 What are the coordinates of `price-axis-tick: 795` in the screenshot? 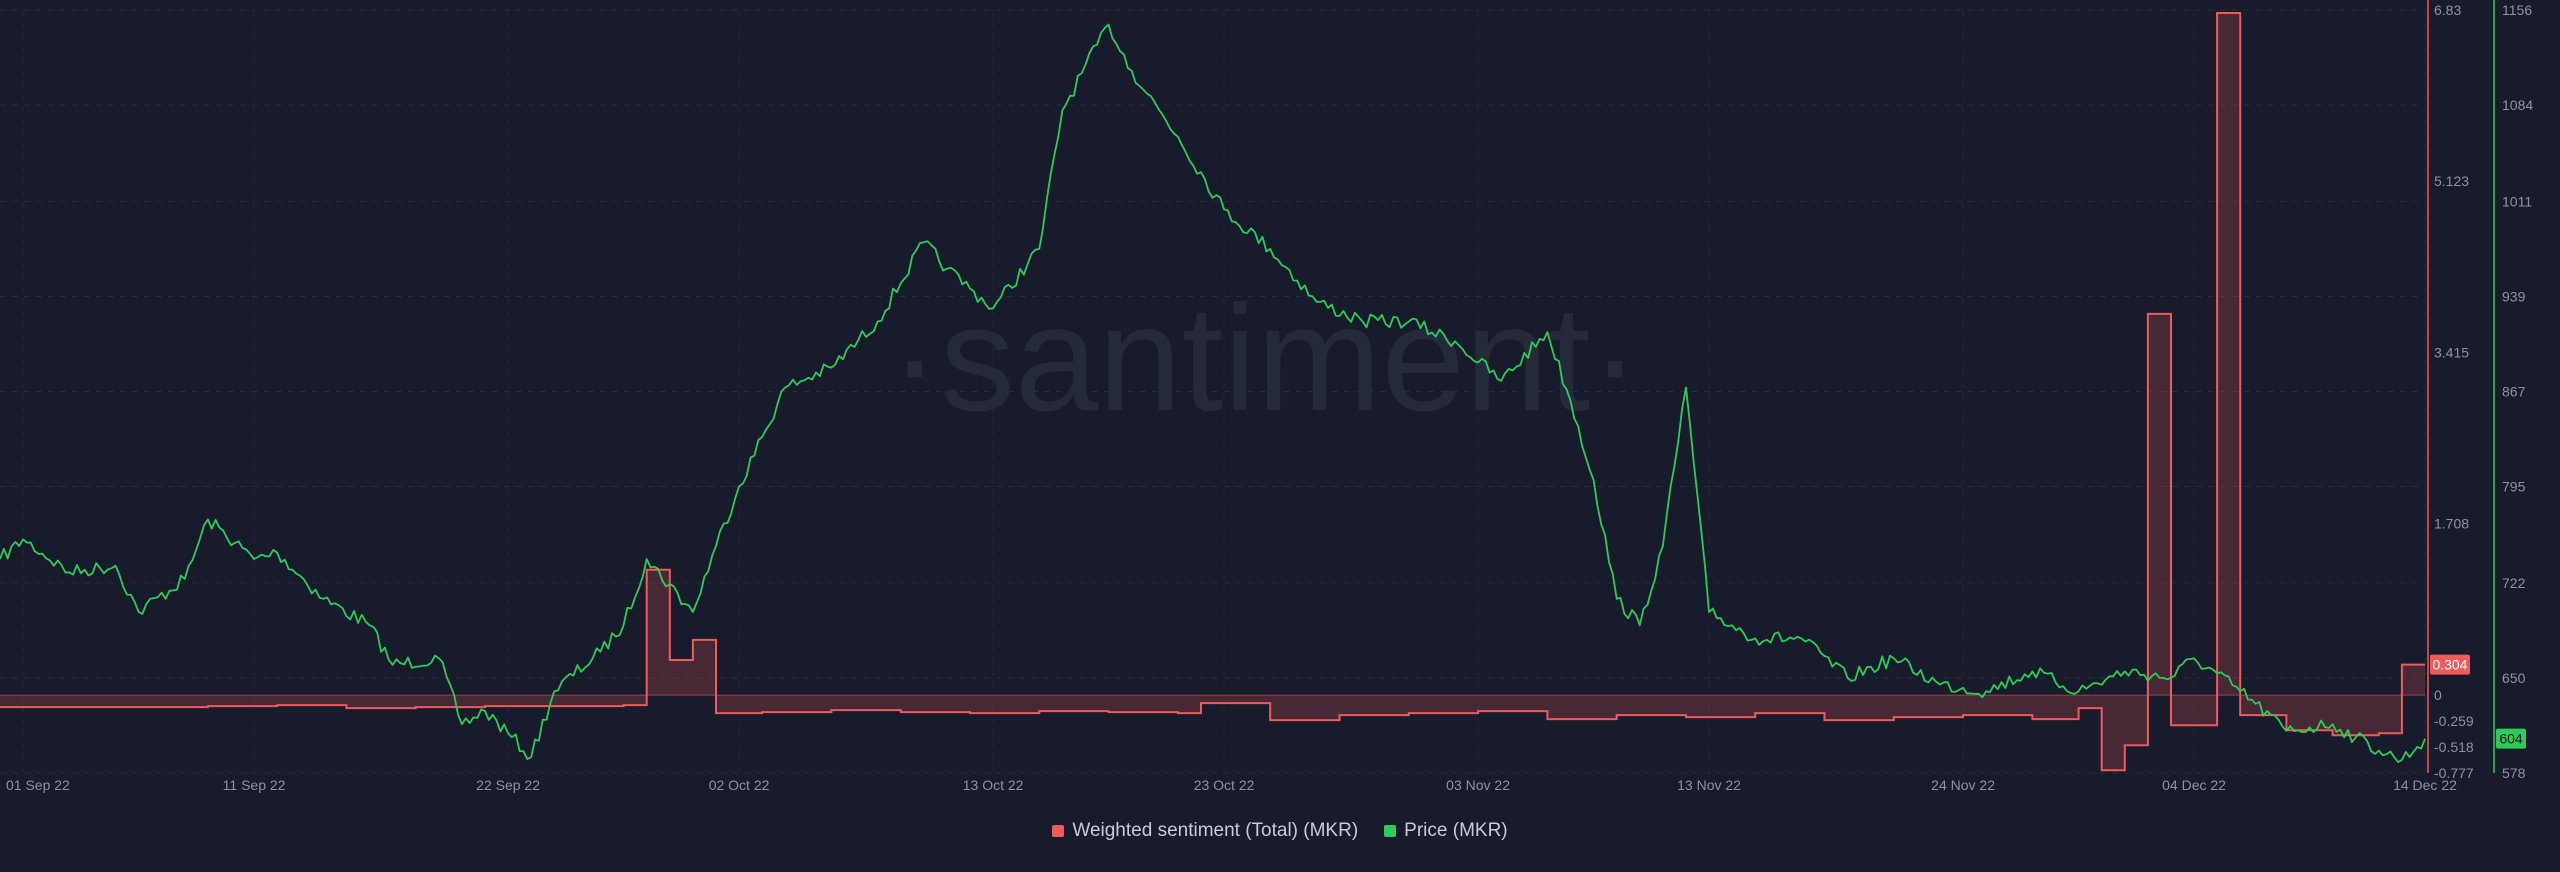 It's located at (2514, 487).